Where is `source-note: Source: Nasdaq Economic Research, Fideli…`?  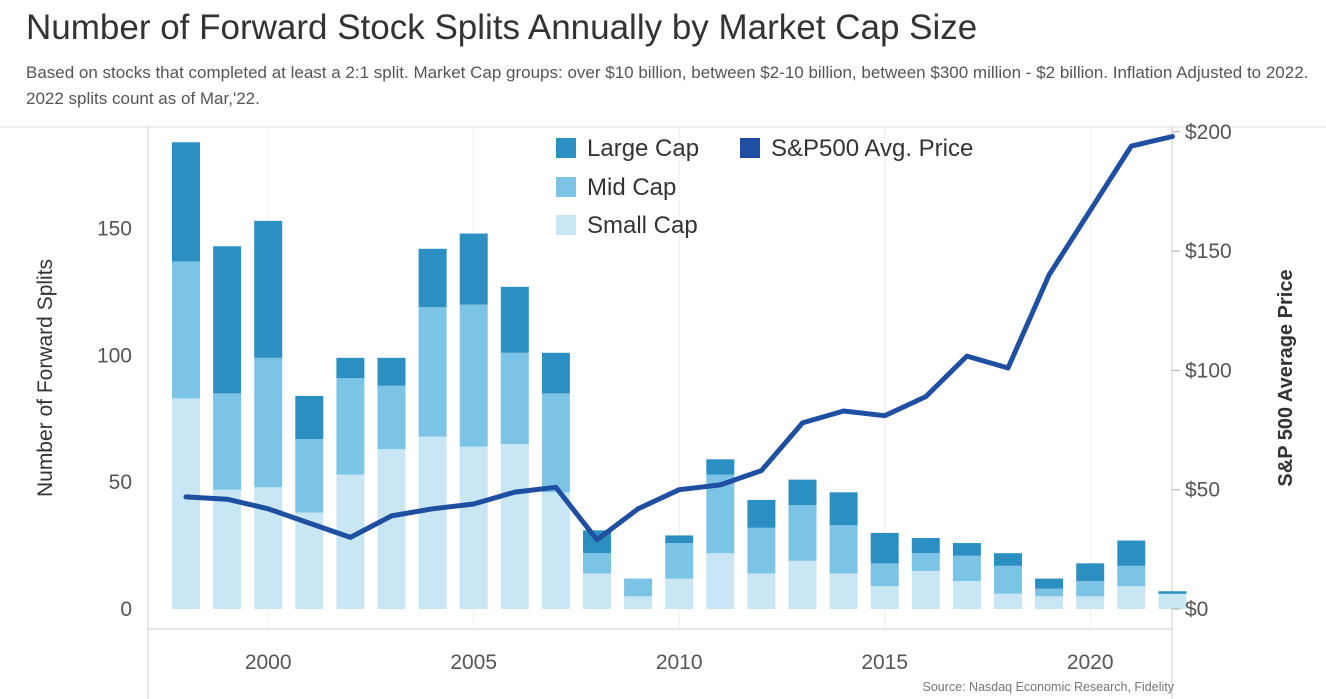
source-note: Source: Nasdaq Economic Research, Fideli… is located at coordinates (1048, 687).